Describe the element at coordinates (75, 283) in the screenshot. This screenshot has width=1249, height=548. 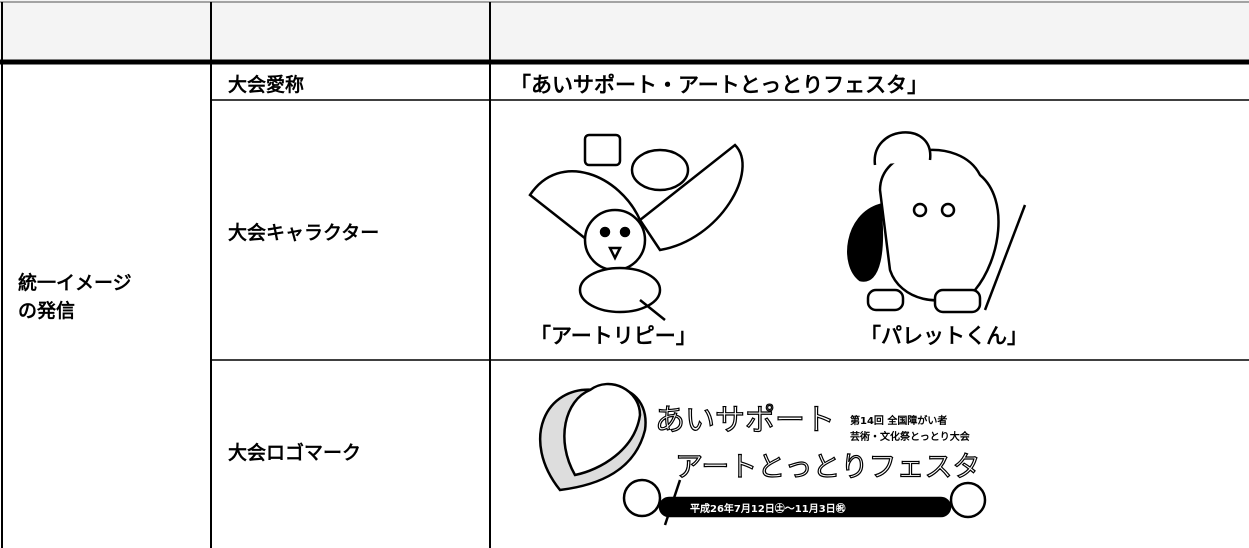
I see `group-label: 統一イメージ` at that location.